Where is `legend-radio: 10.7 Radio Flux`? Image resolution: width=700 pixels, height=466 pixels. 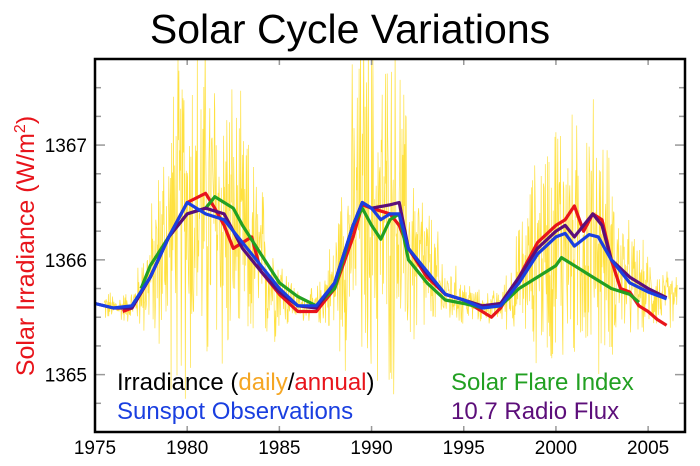
legend-radio: 10.7 Radio Flux is located at coordinates (535, 411).